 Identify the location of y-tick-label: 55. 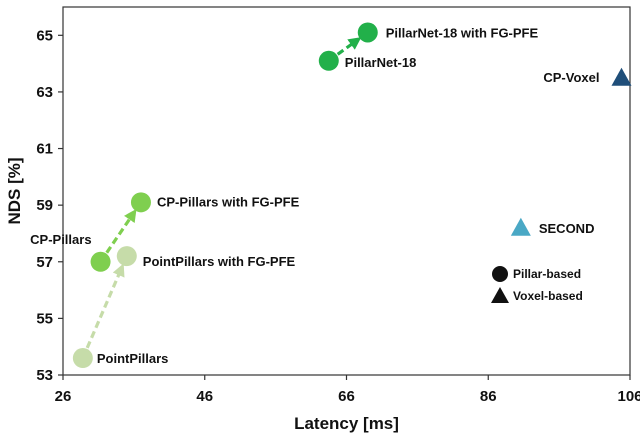
(44, 318).